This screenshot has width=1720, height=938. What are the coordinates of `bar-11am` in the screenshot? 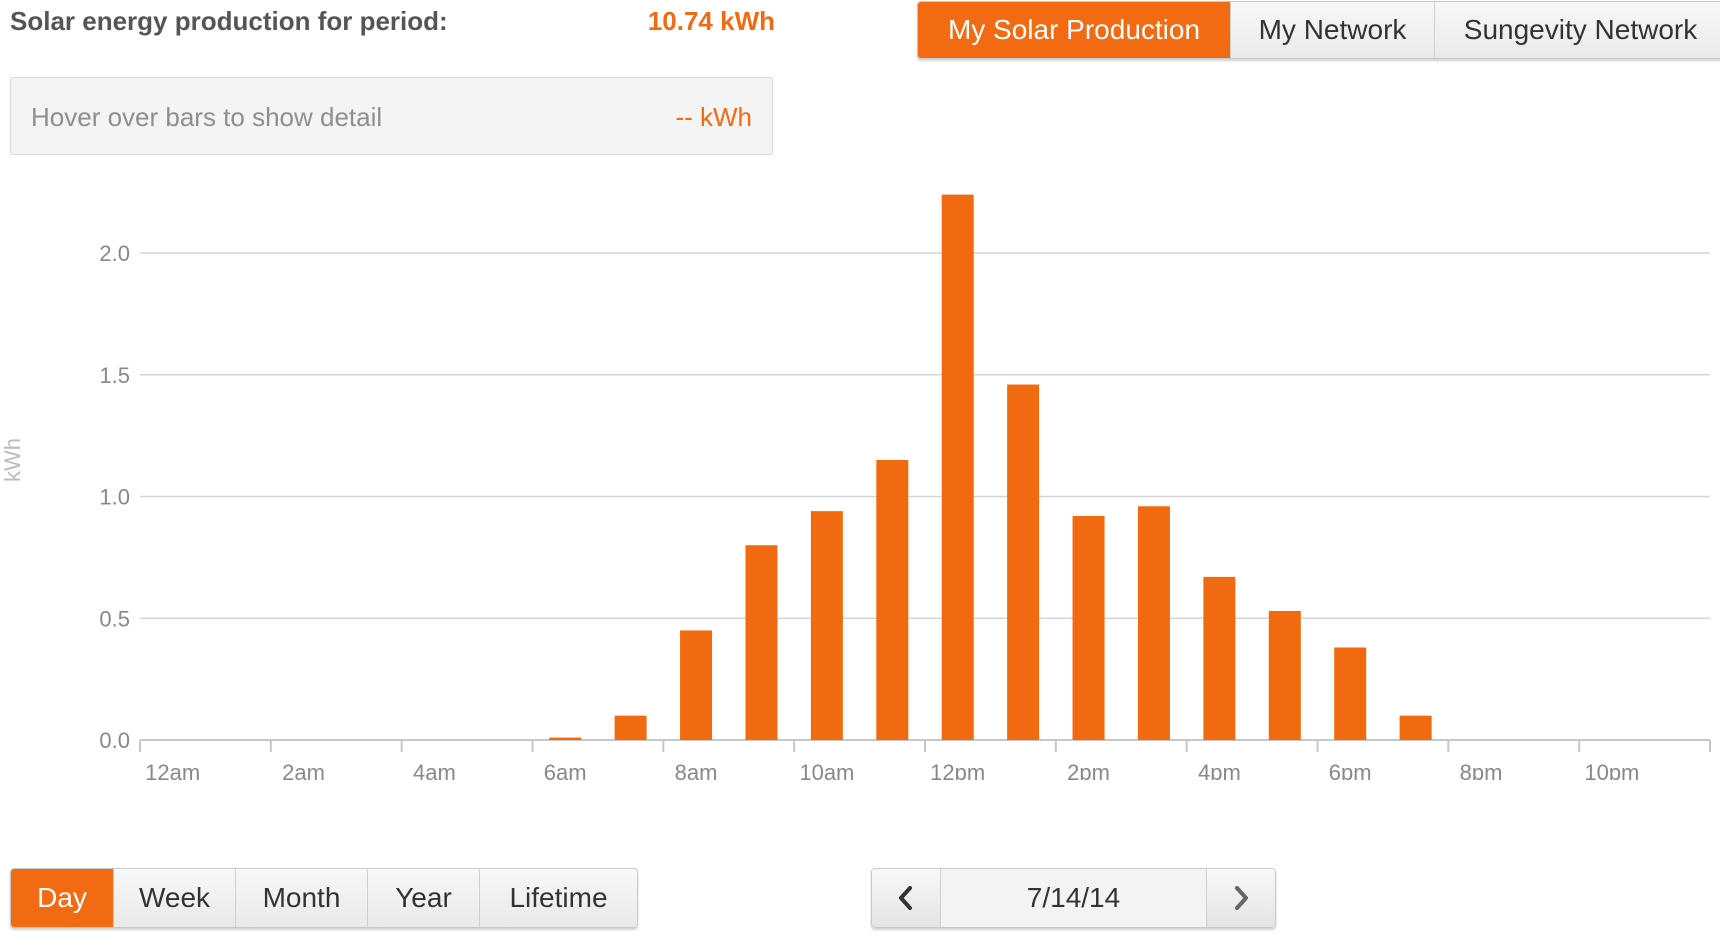 It's located at (892, 600).